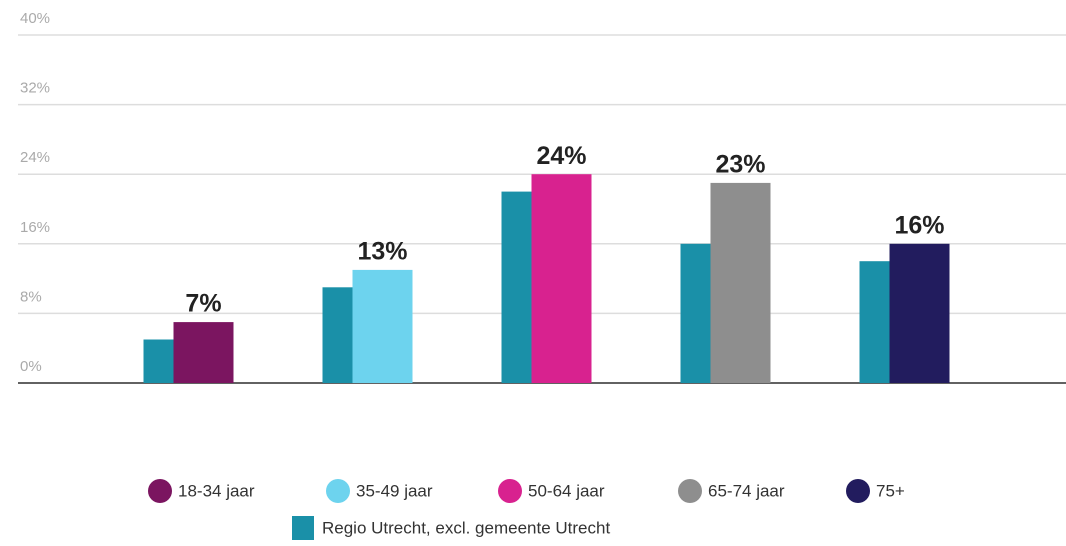 The image size is (1066, 546). Describe the element at coordinates (35, 18) in the screenshot. I see `y-tick-label: 40%` at that location.